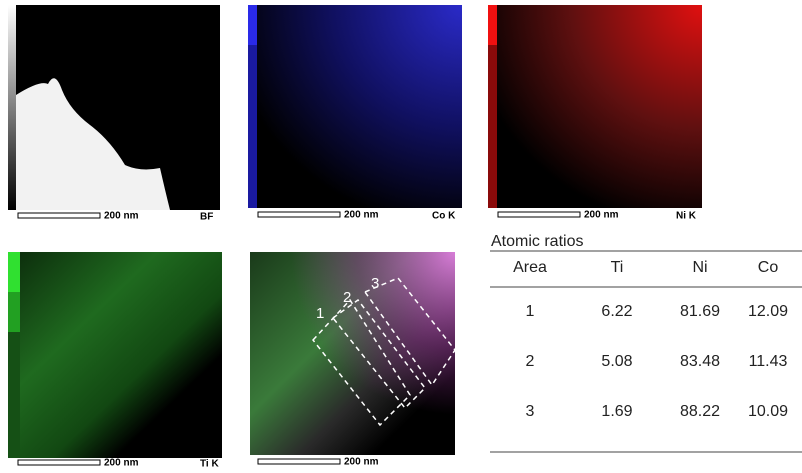 The image size is (802, 473). I want to click on table-cell: 88.22, so click(700, 411).